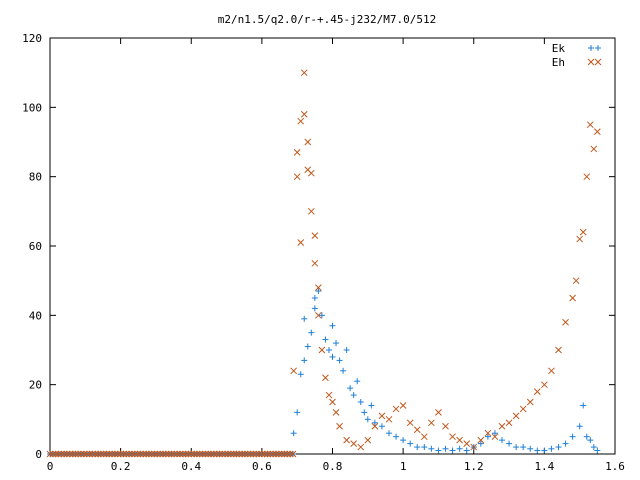  Describe the element at coordinates (50, 466) in the screenshot. I see `x-tick-label: 0` at that location.